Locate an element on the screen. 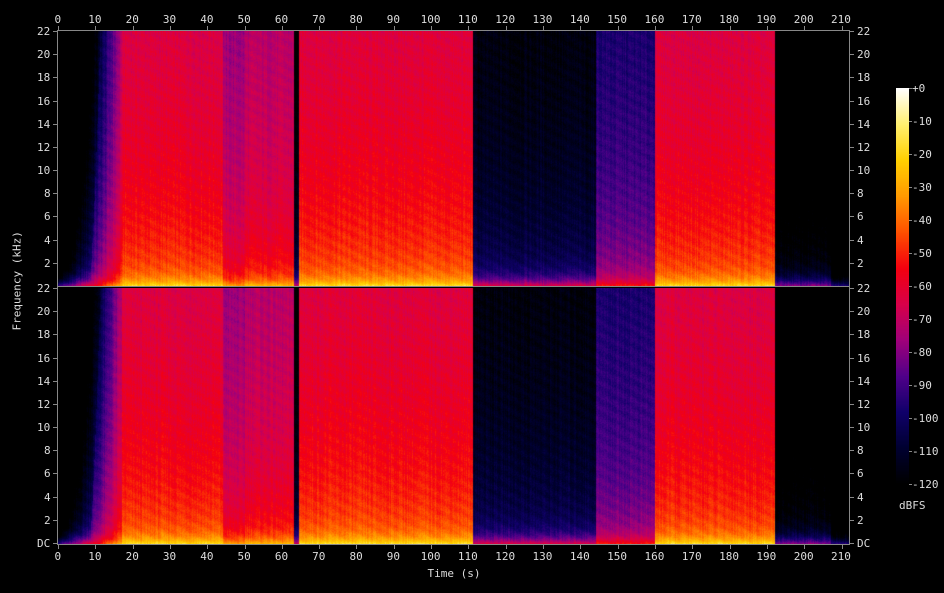 This screenshot has height=593, width=944. colorbar-tick-label: -20 is located at coordinates (922, 154).